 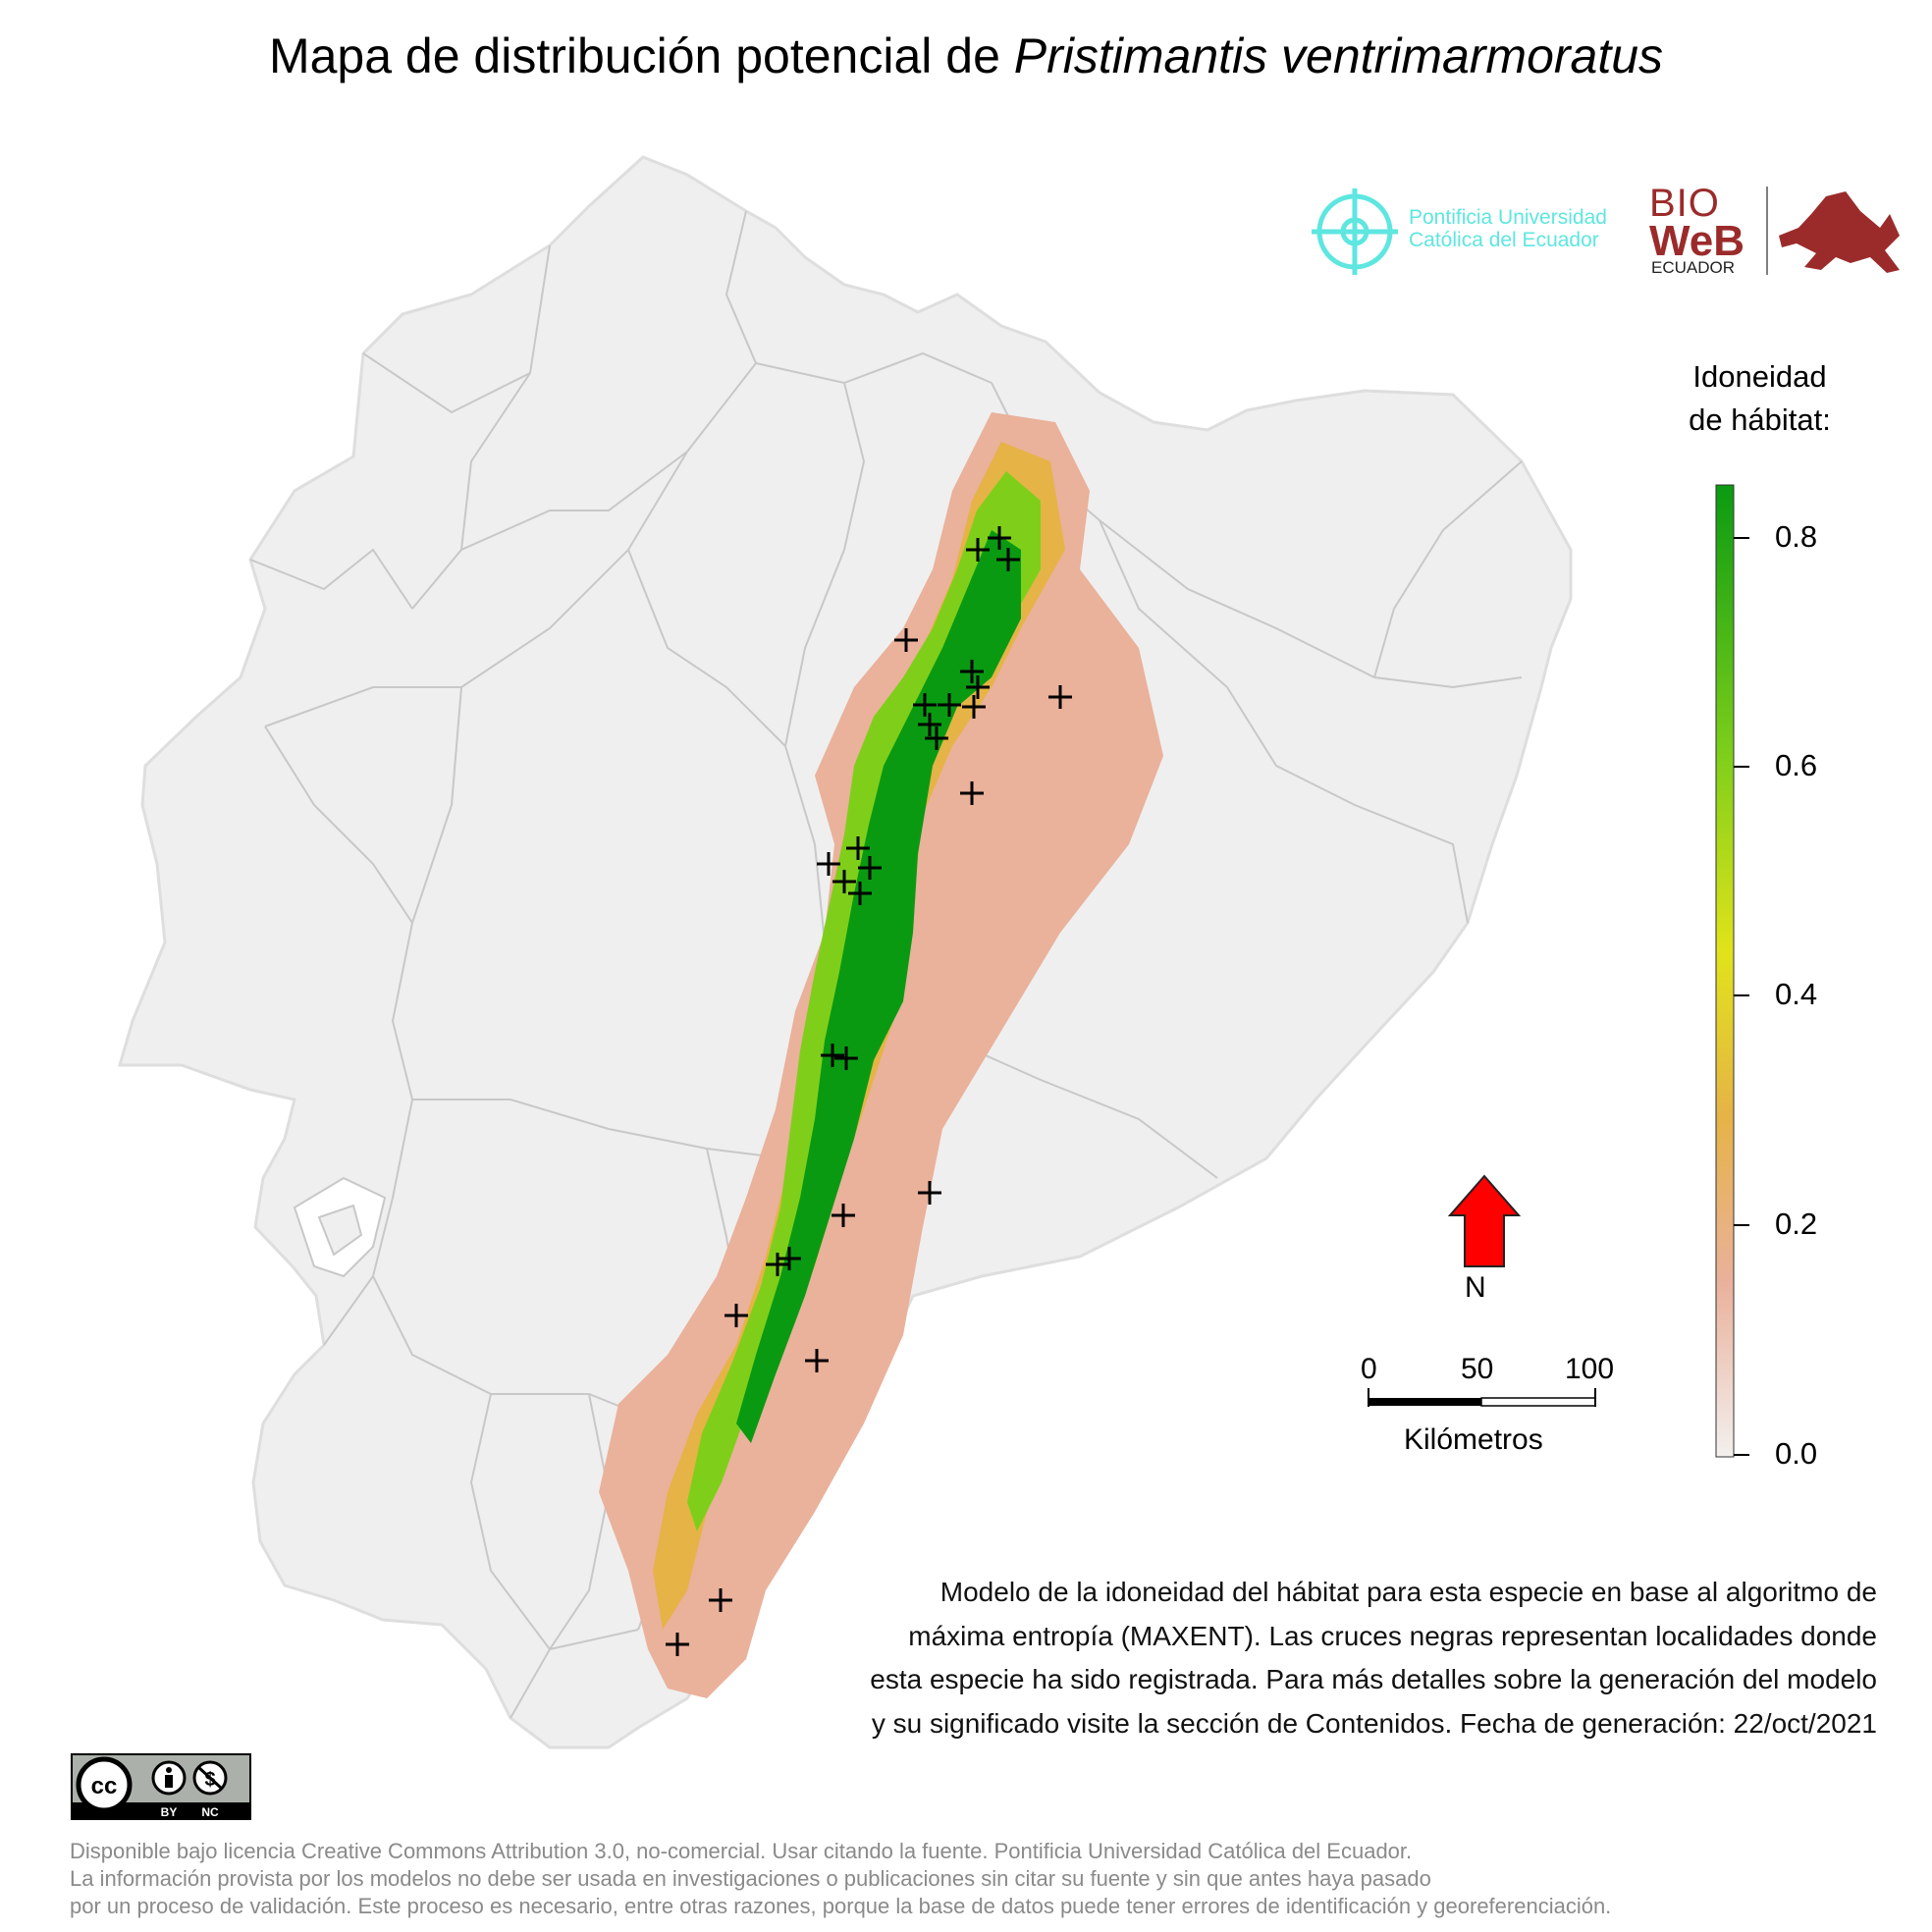 I want to click on bioweb-logo: BIO WeB ECUADOR, so click(x=1779, y=231).